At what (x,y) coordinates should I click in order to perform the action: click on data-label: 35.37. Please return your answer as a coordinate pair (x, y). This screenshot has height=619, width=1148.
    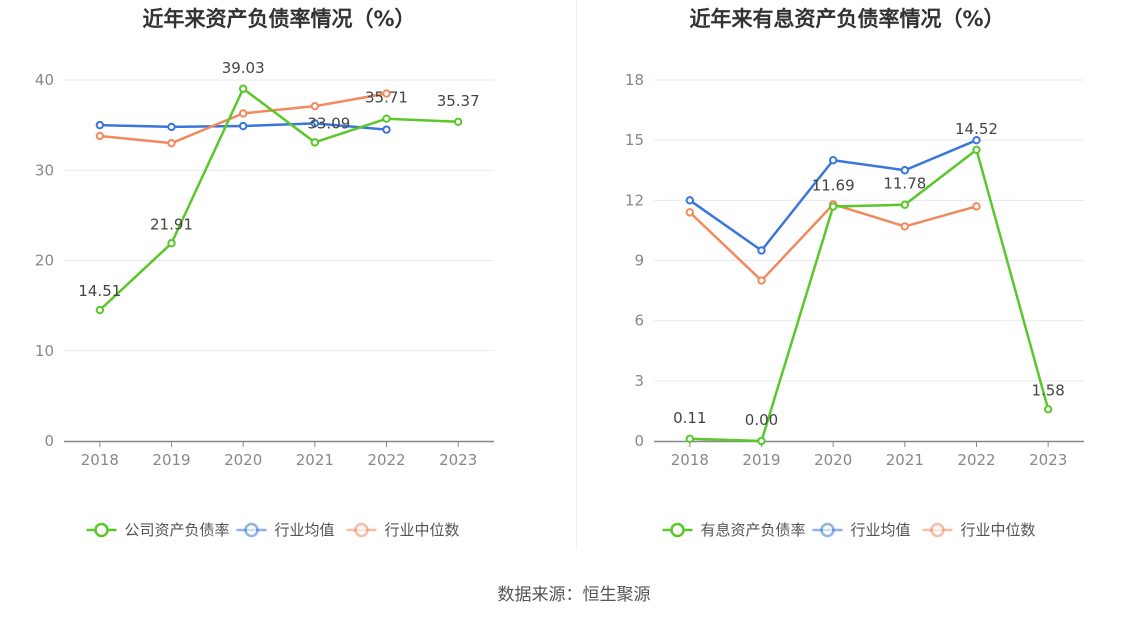
    Looking at the image, I should click on (458, 101).